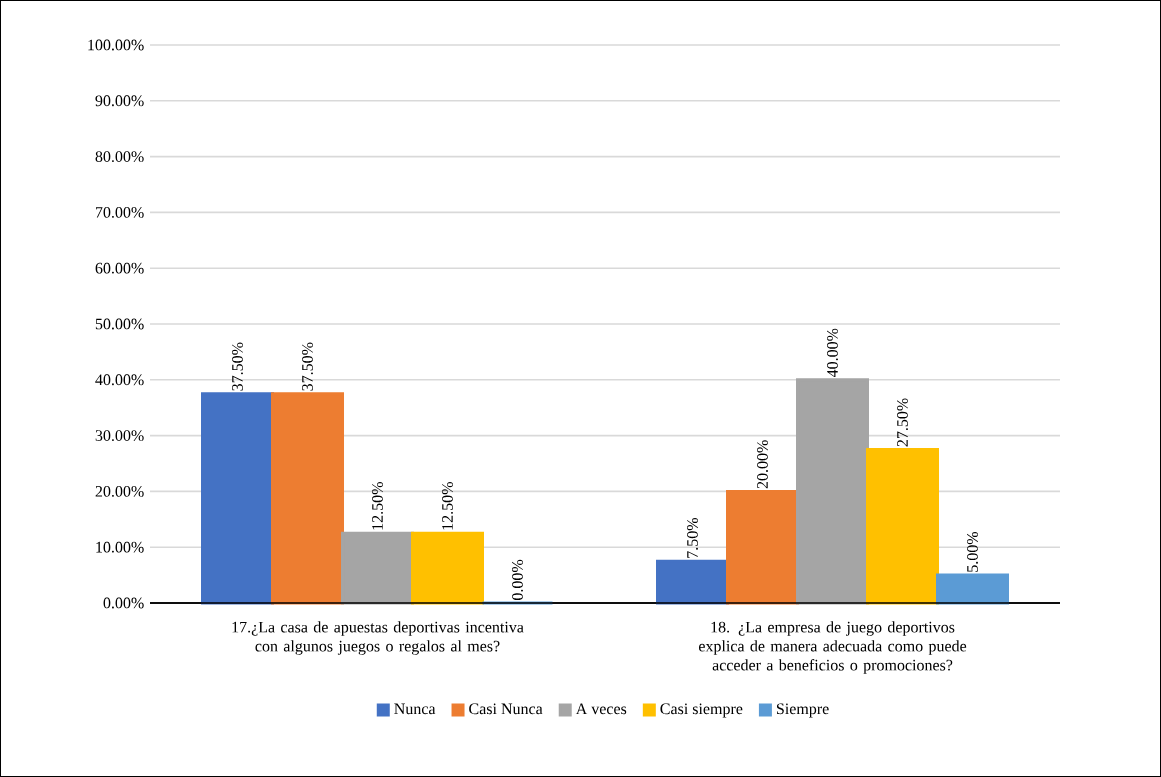 The width and height of the screenshot is (1161, 777). I want to click on data-label: 5.00%, so click(972, 551).